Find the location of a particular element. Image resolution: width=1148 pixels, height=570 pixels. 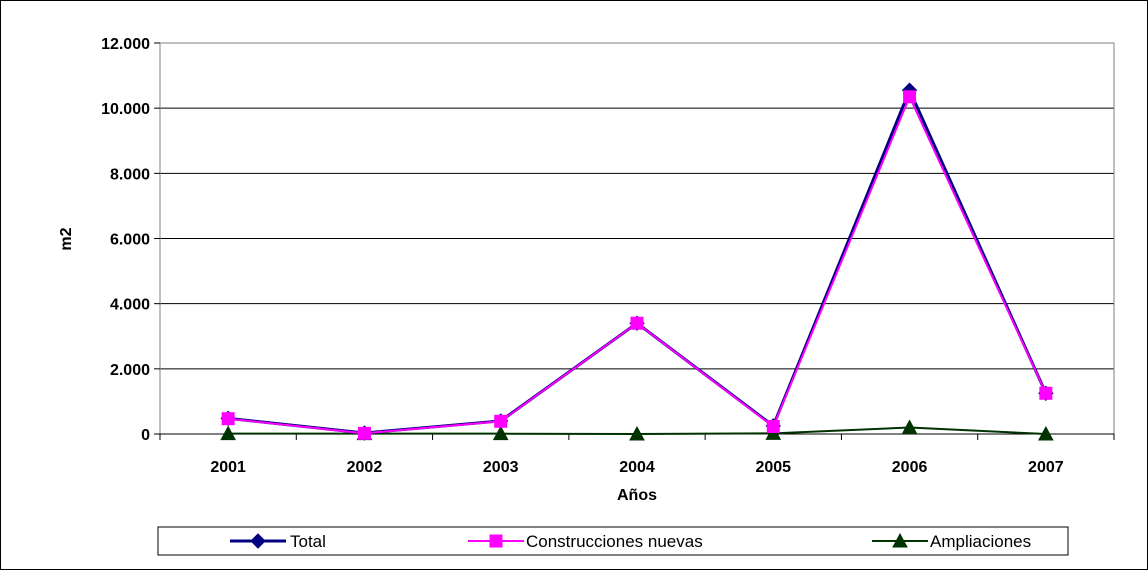

y-tick-label: 12.000 is located at coordinates (125, 44).